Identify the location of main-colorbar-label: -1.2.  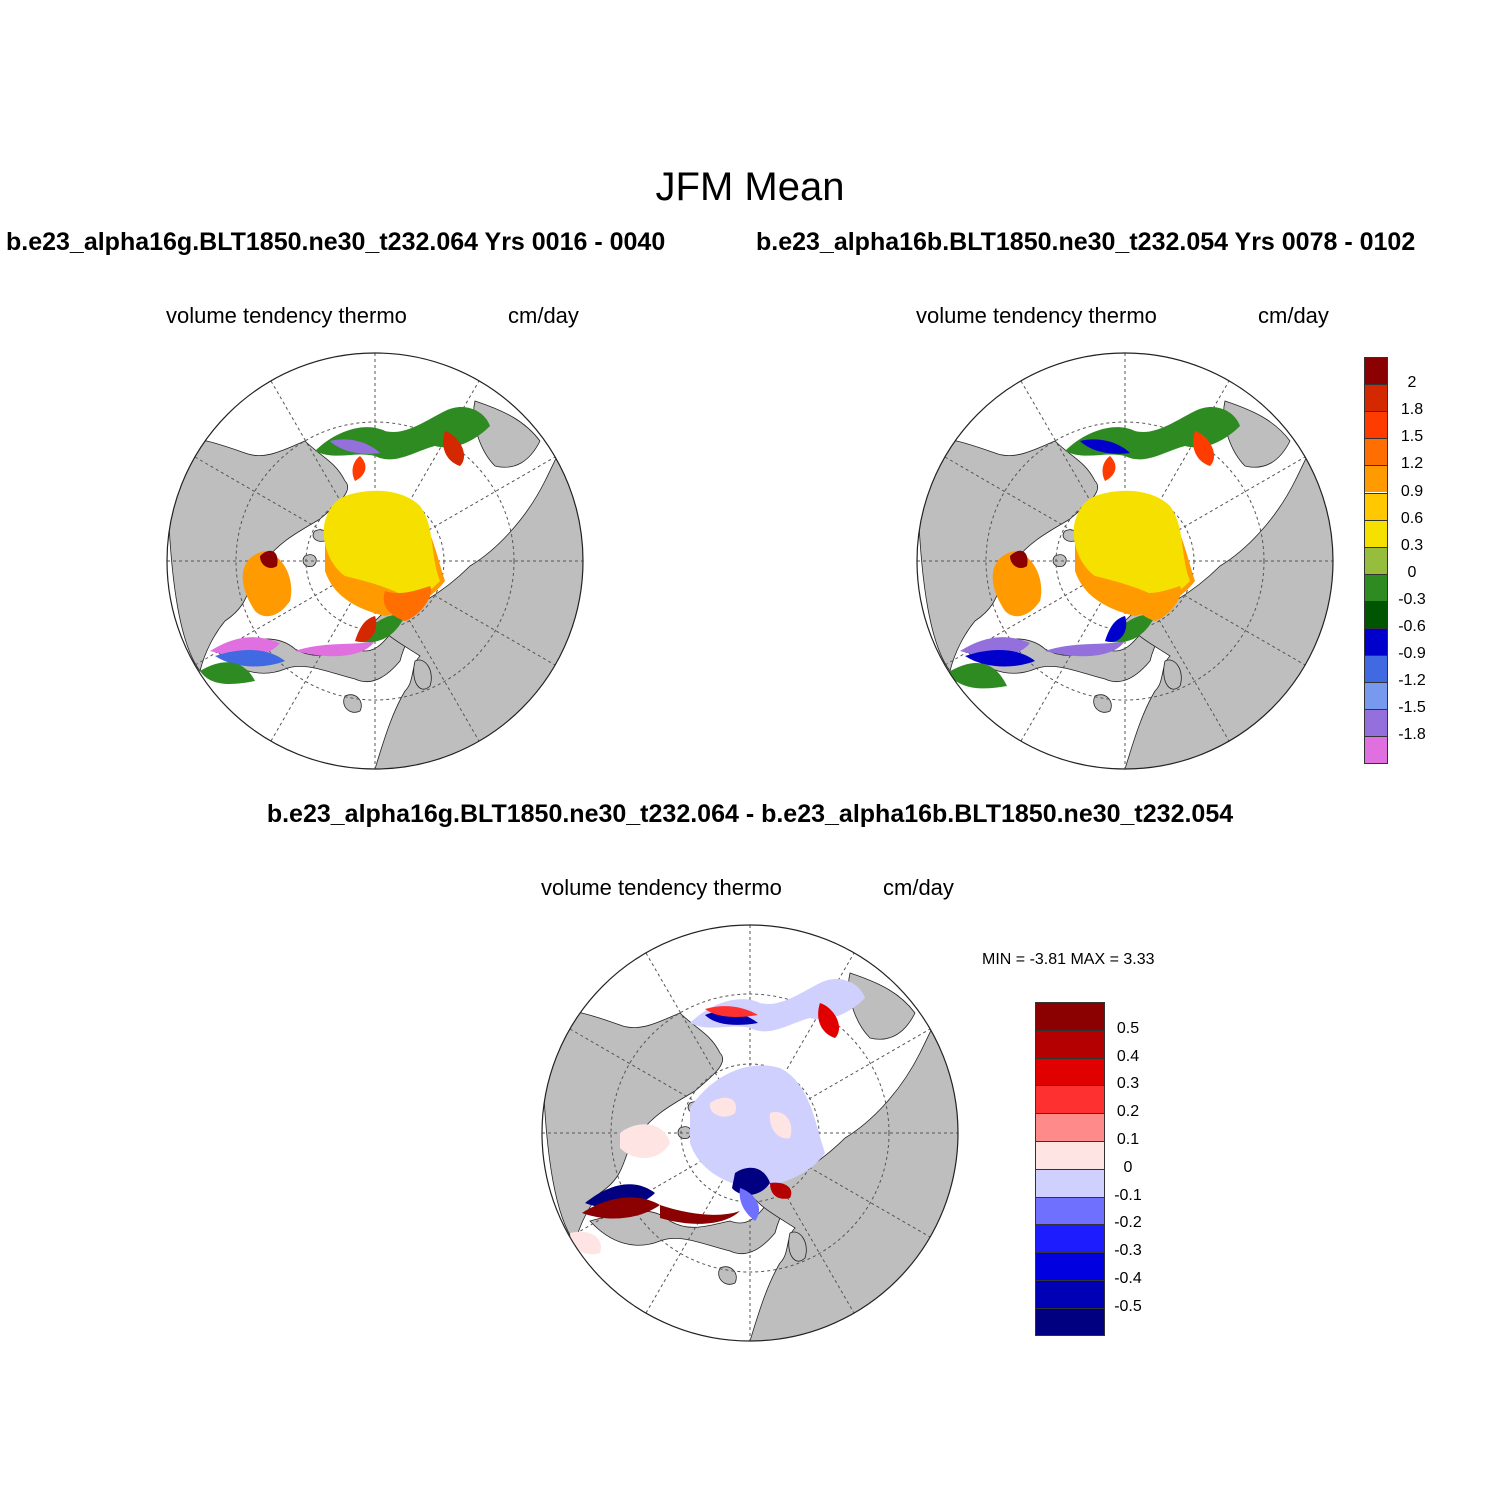
(1412, 681).